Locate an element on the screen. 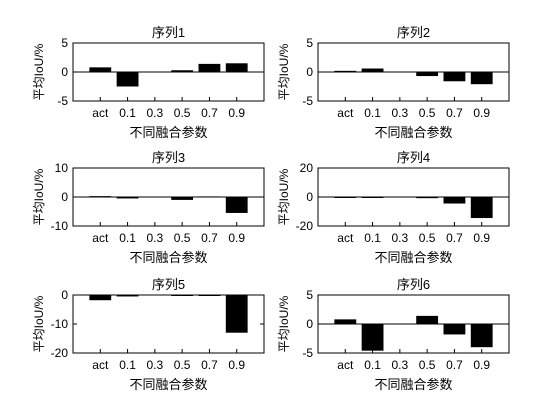 Image resolution: width=560 pixels, height=420 pixels. y-tick-label: 10 is located at coordinates (62, 168).